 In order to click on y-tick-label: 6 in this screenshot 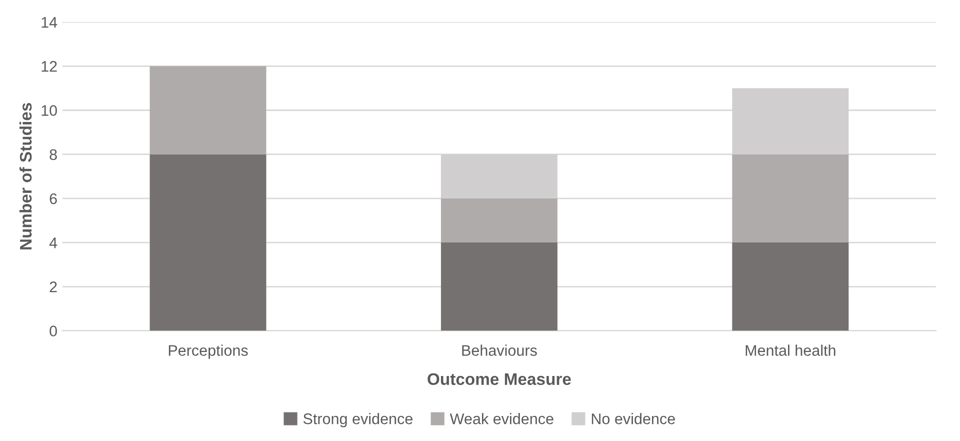, I will do `click(53, 198)`.